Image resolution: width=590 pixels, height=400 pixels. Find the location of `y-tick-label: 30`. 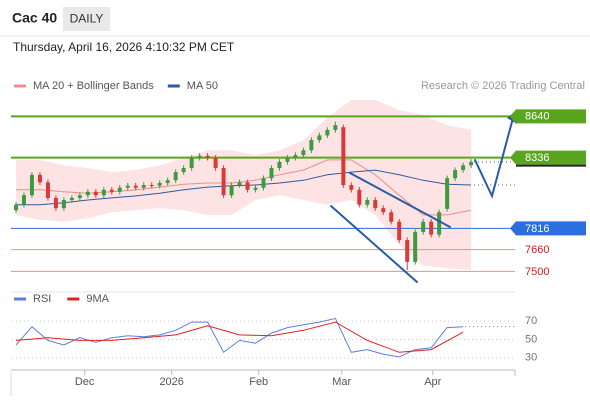

y-tick-label: 30 is located at coordinates (531, 358).